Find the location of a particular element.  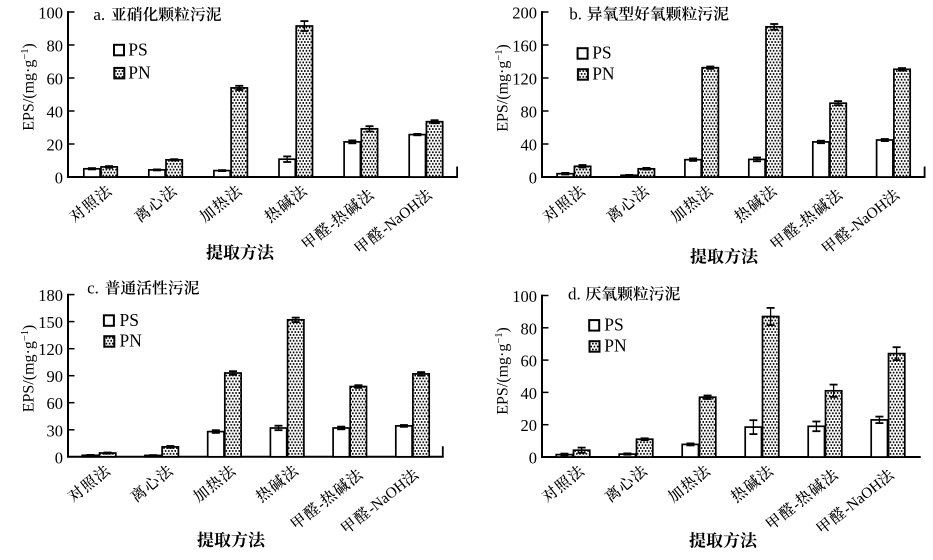

svg-text: 160 is located at coordinates (524, 46).